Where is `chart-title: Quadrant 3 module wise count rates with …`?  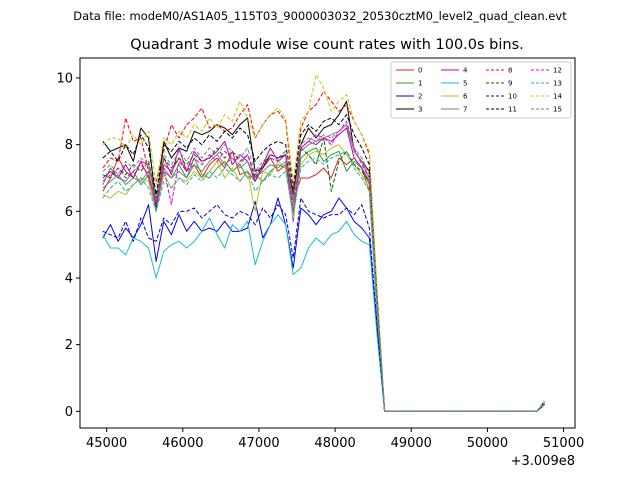 chart-title: Quadrant 3 module wise count rates with … is located at coordinates (327, 45).